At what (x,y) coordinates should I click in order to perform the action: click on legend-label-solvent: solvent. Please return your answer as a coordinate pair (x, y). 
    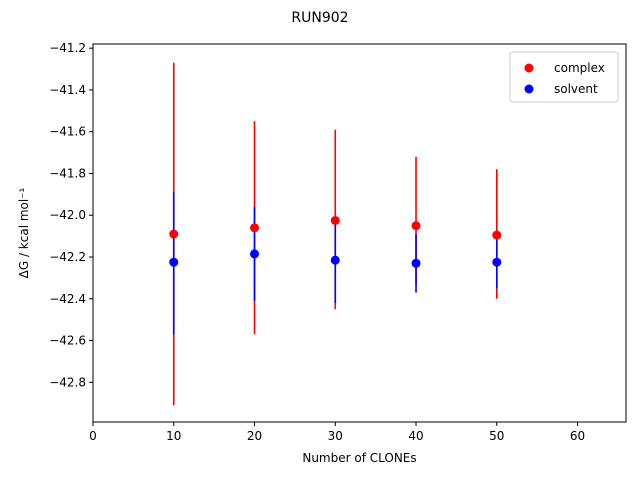
    Looking at the image, I should click on (576, 89).